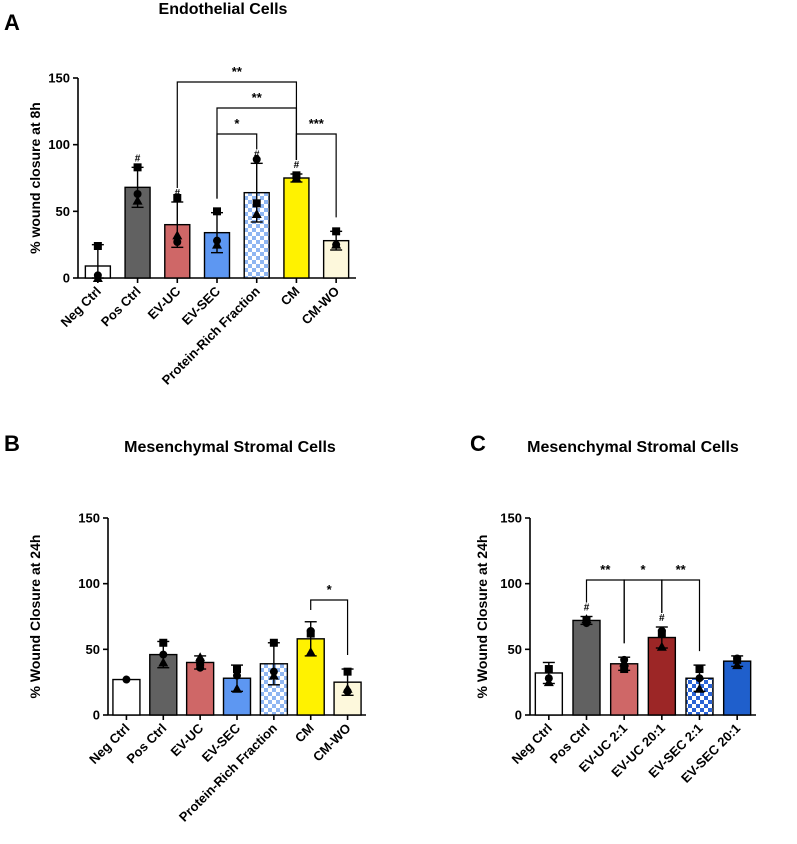 The width and height of the screenshot is (797, 844). Describe the element at coordinates (12, 443) in the screenshot. I see `panel-letter: B` at that location.